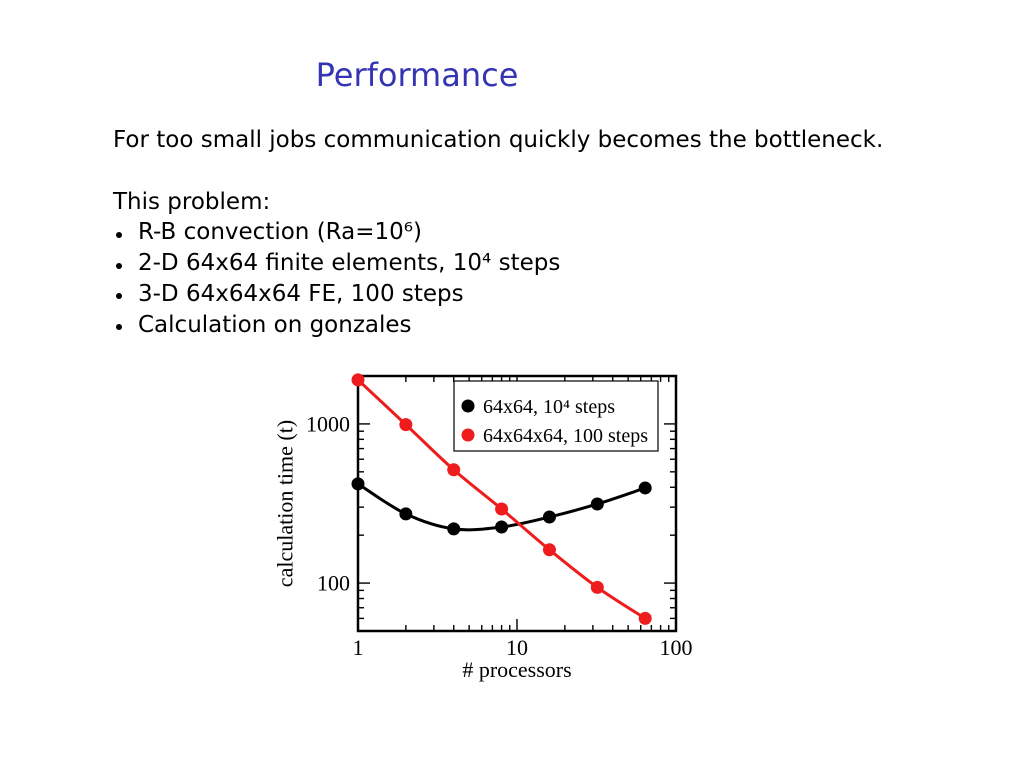  What do you see at coordinates (328, 423) in the screenshot?
I see `y-tick-label: 1000` at bounding box center [328, 423].